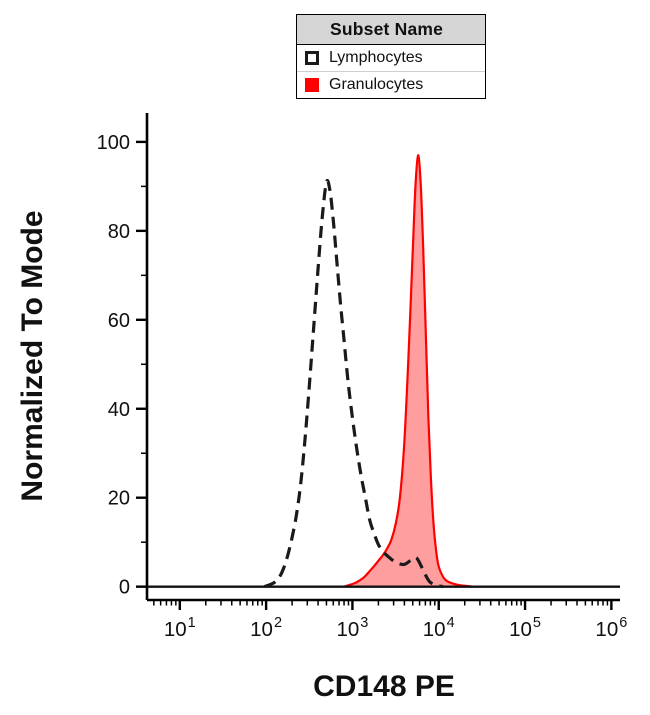 Image resolution: width=650 pixels, height=715 pixels. Describe the element at coordinates (352, 628) in the screenshot. I see `x-tick-label: 10³` at that location.